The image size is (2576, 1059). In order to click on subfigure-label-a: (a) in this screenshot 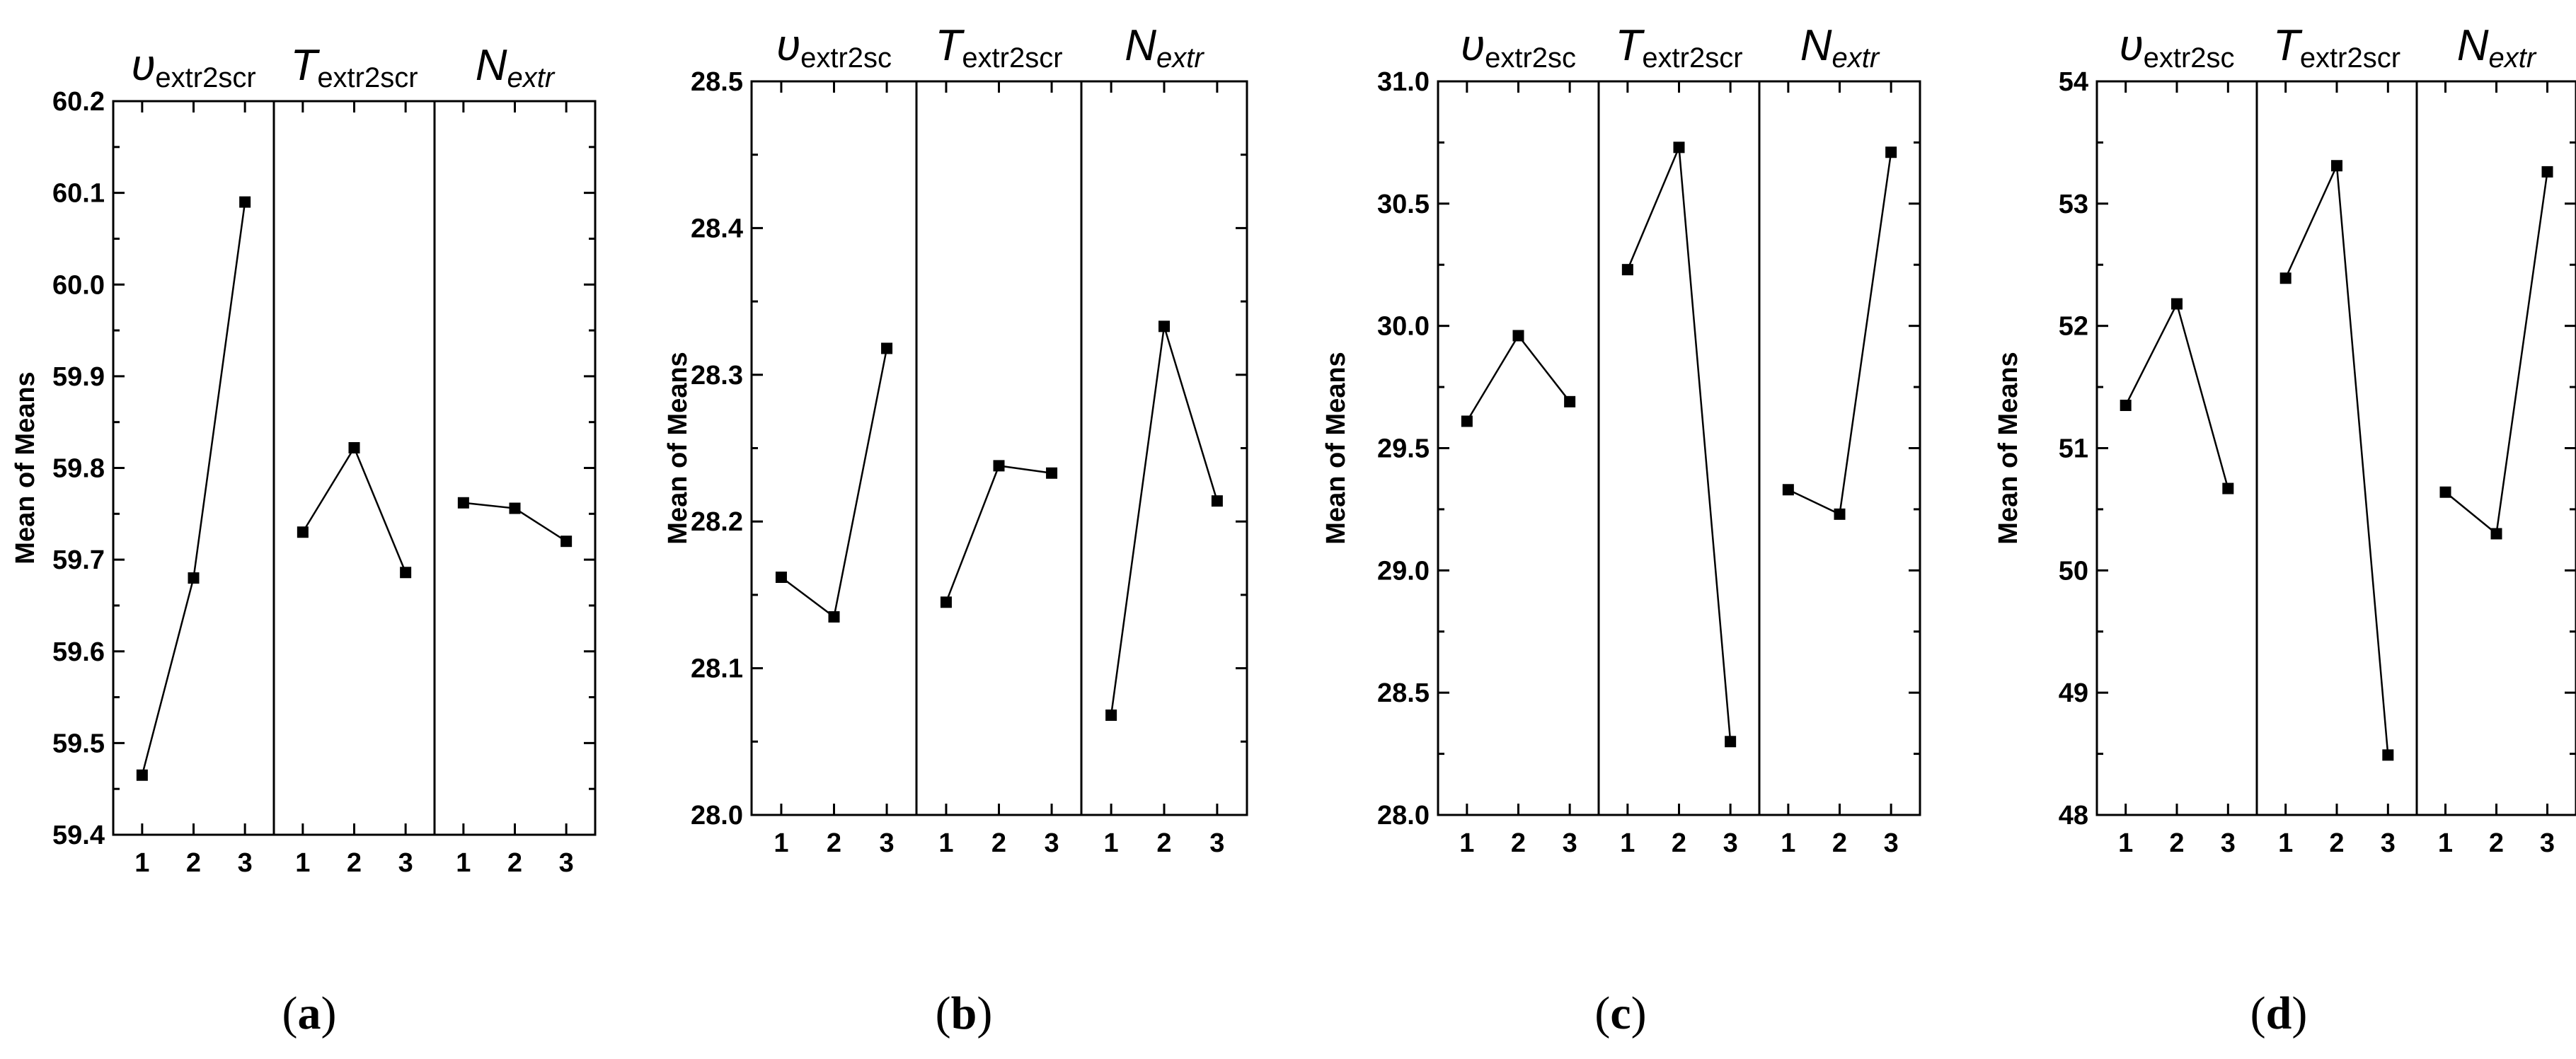, I will do `click(309, 1014)`.